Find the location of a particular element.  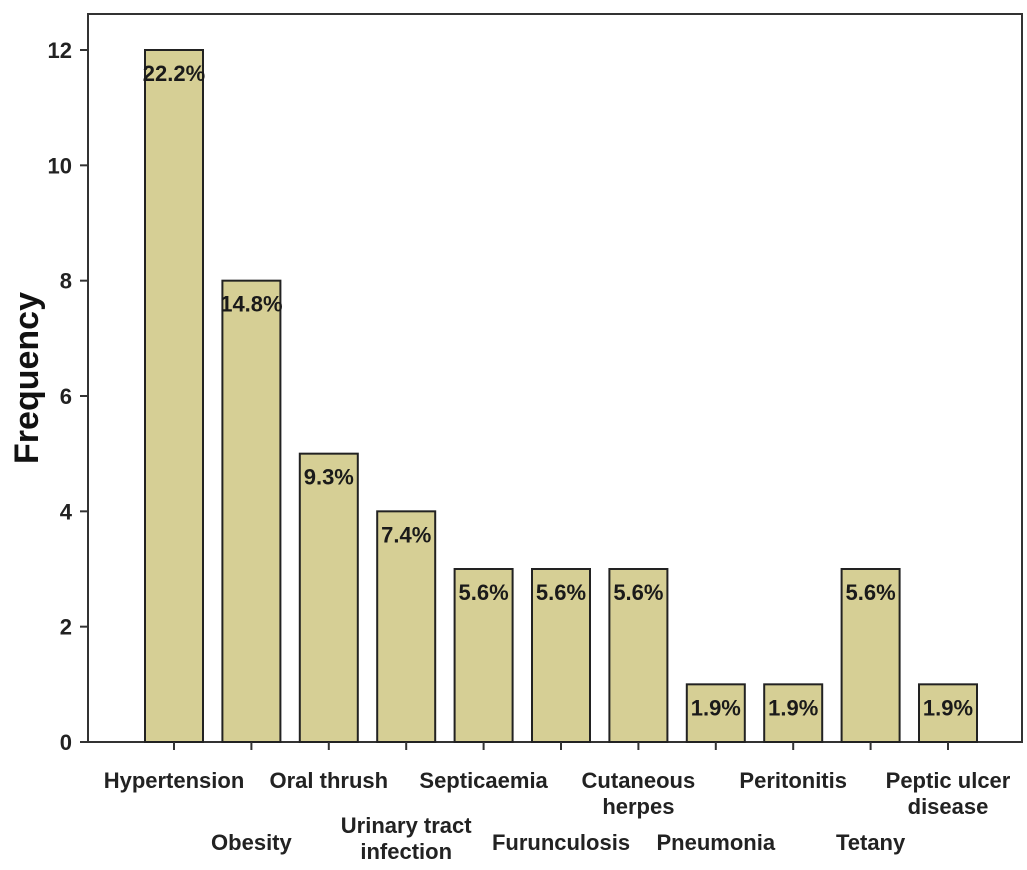

x-category-label: Urinary tract infection is located at coordinates (407, 838).